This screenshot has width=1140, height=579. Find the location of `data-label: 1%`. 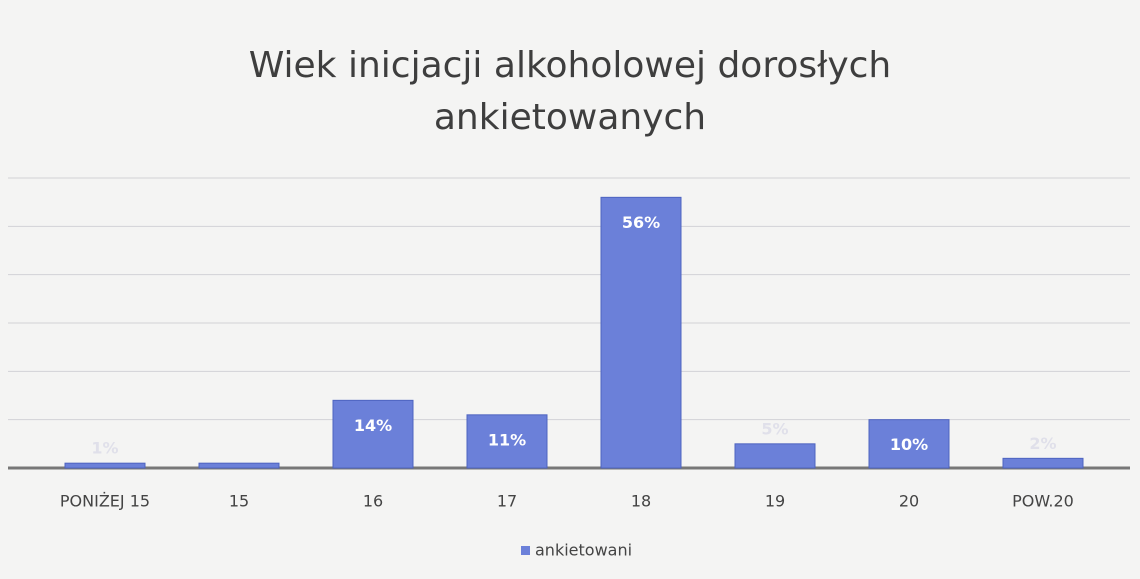

data-label: 1% is located at coordinates (104, 448).